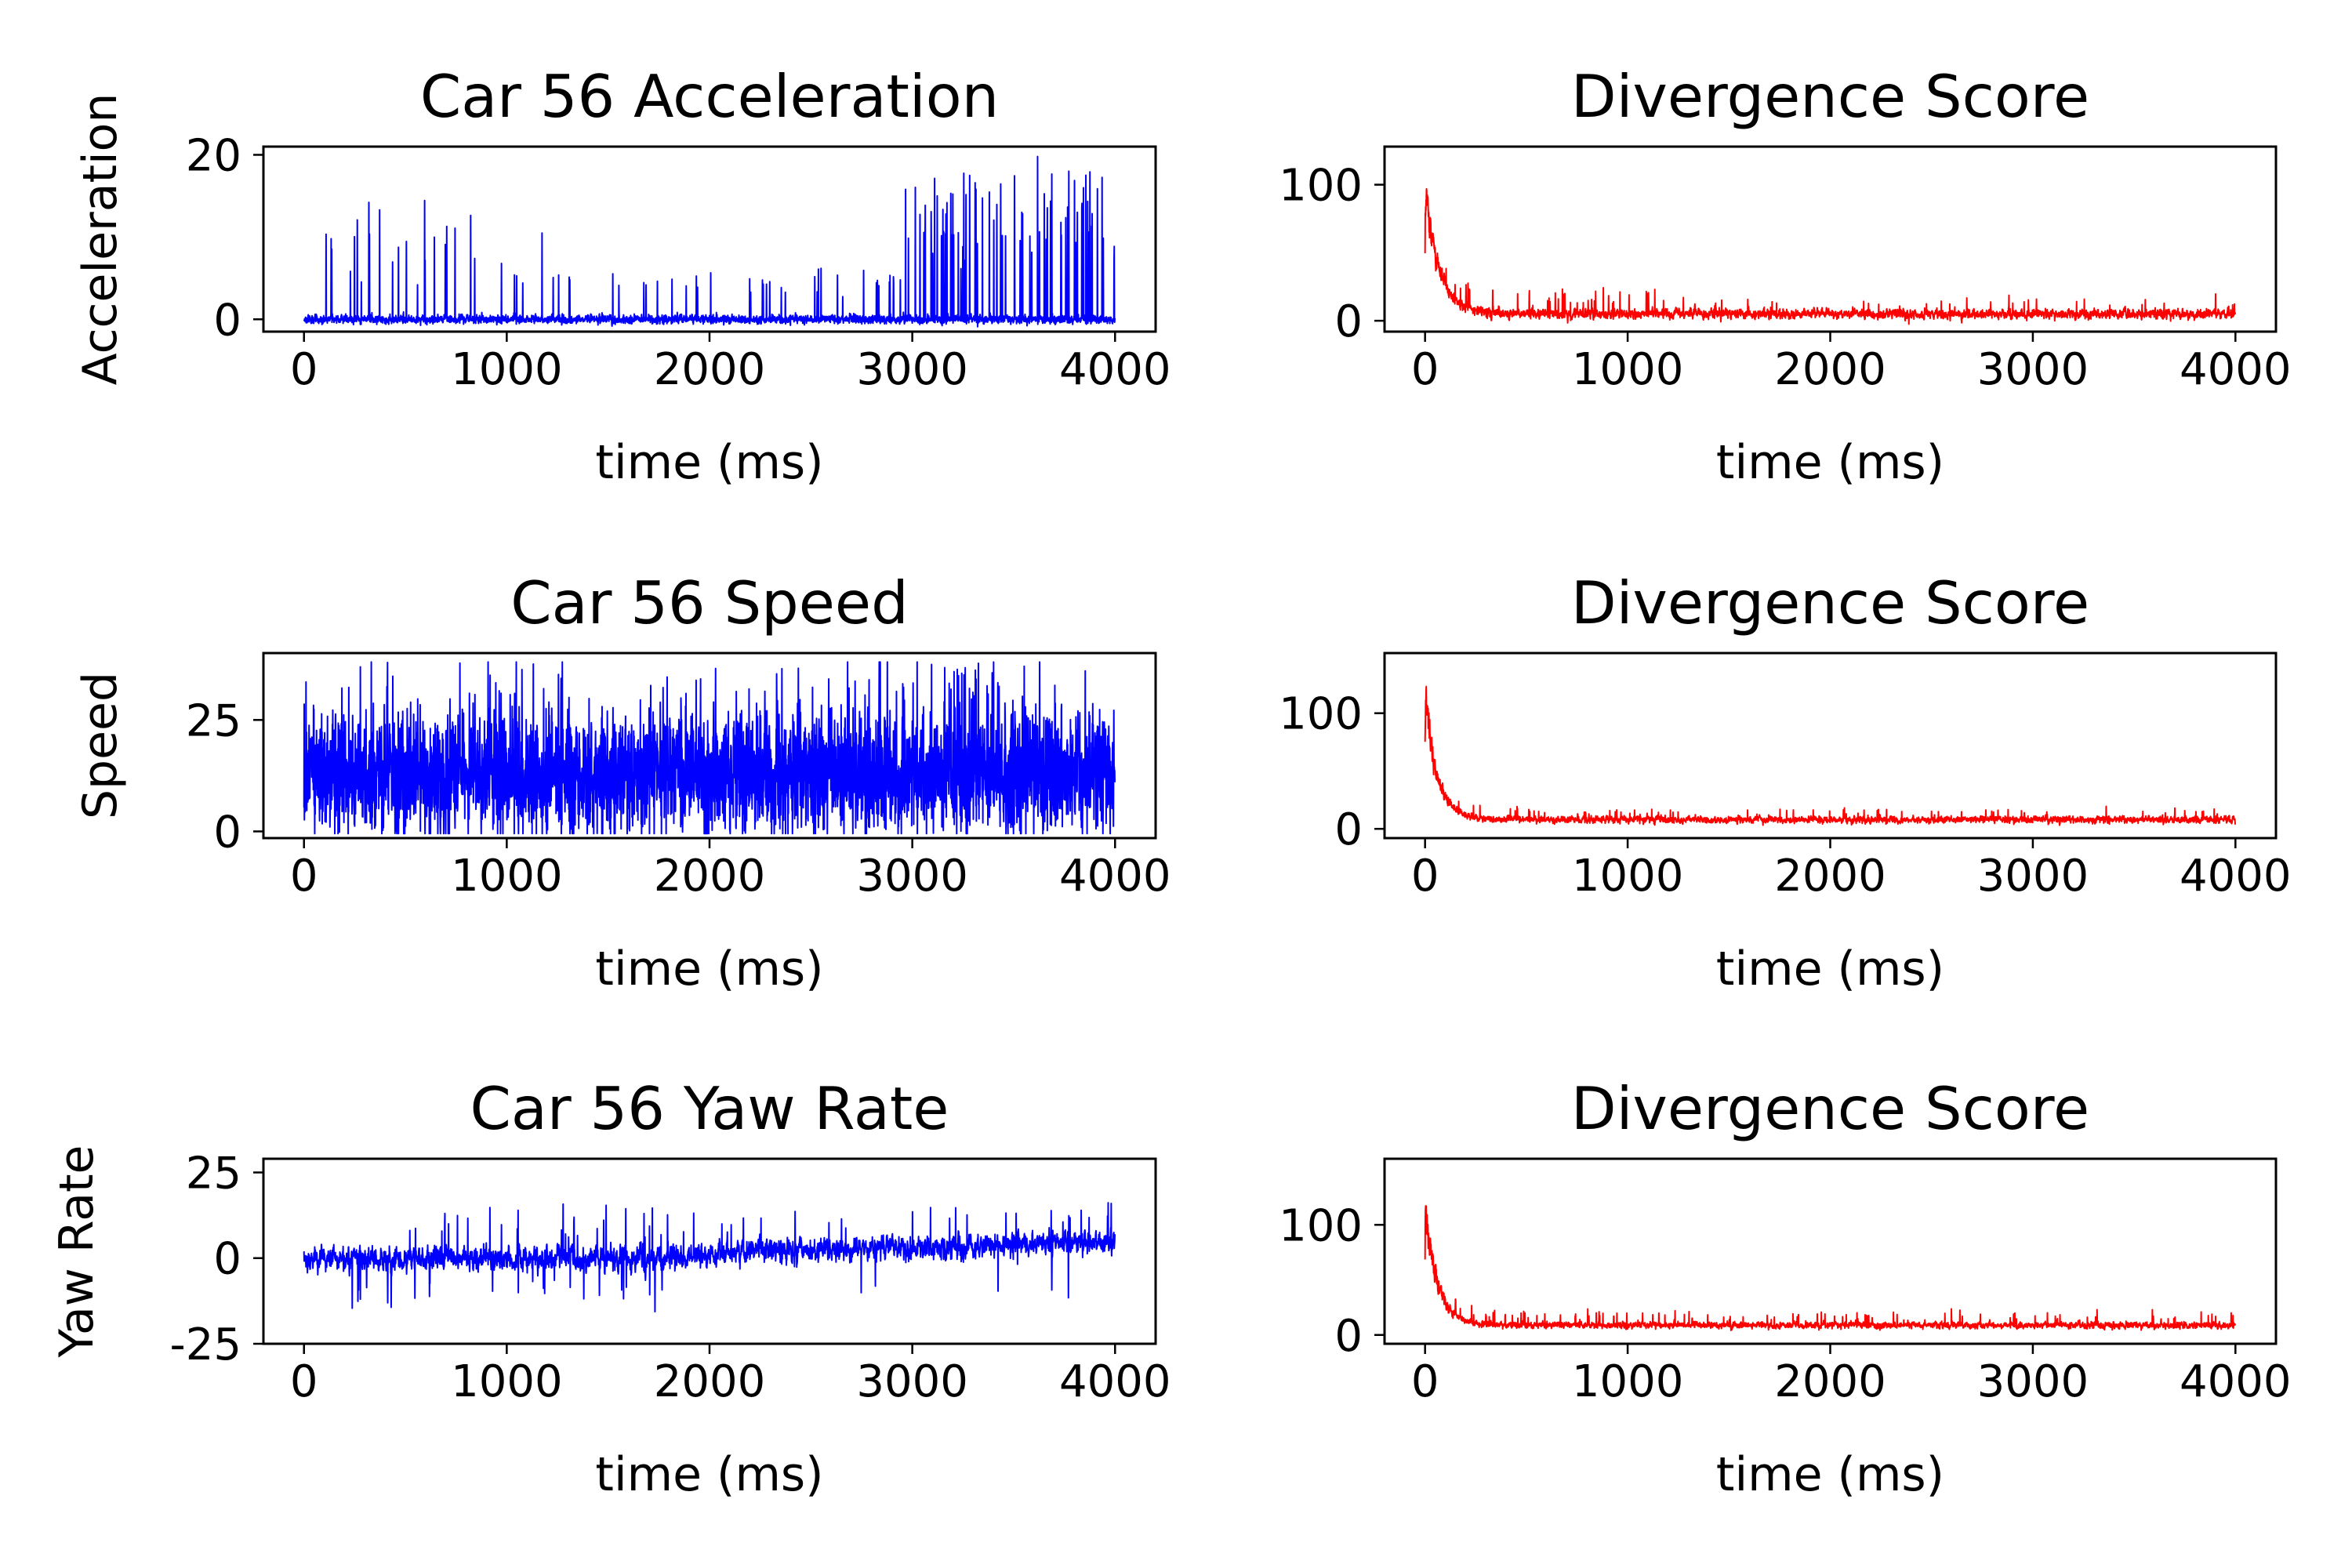 The image size is (2352, 1568). What do you see at coordinates (76, 1252) in the screenshot?
I see `y-axis-label: Yaw Rate` at bounding box center [76, 1252].